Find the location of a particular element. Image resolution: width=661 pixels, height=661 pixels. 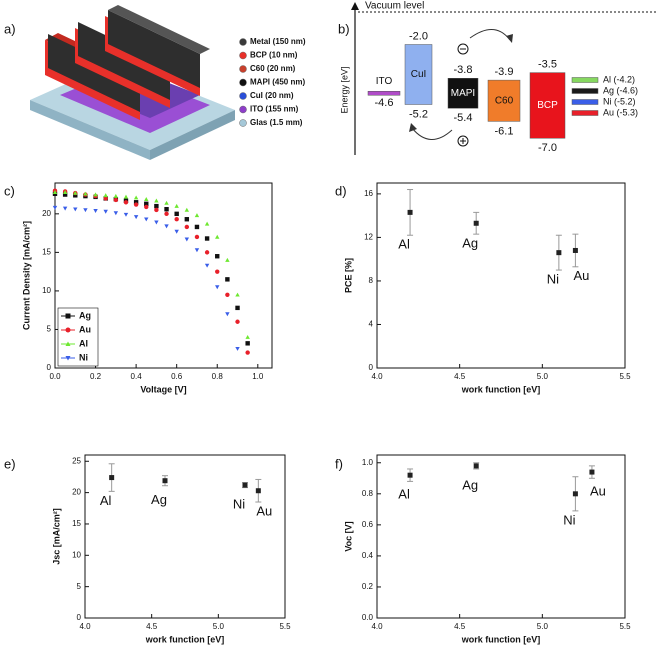

y-tick-label: 16 is located at coordinates (368, 193).